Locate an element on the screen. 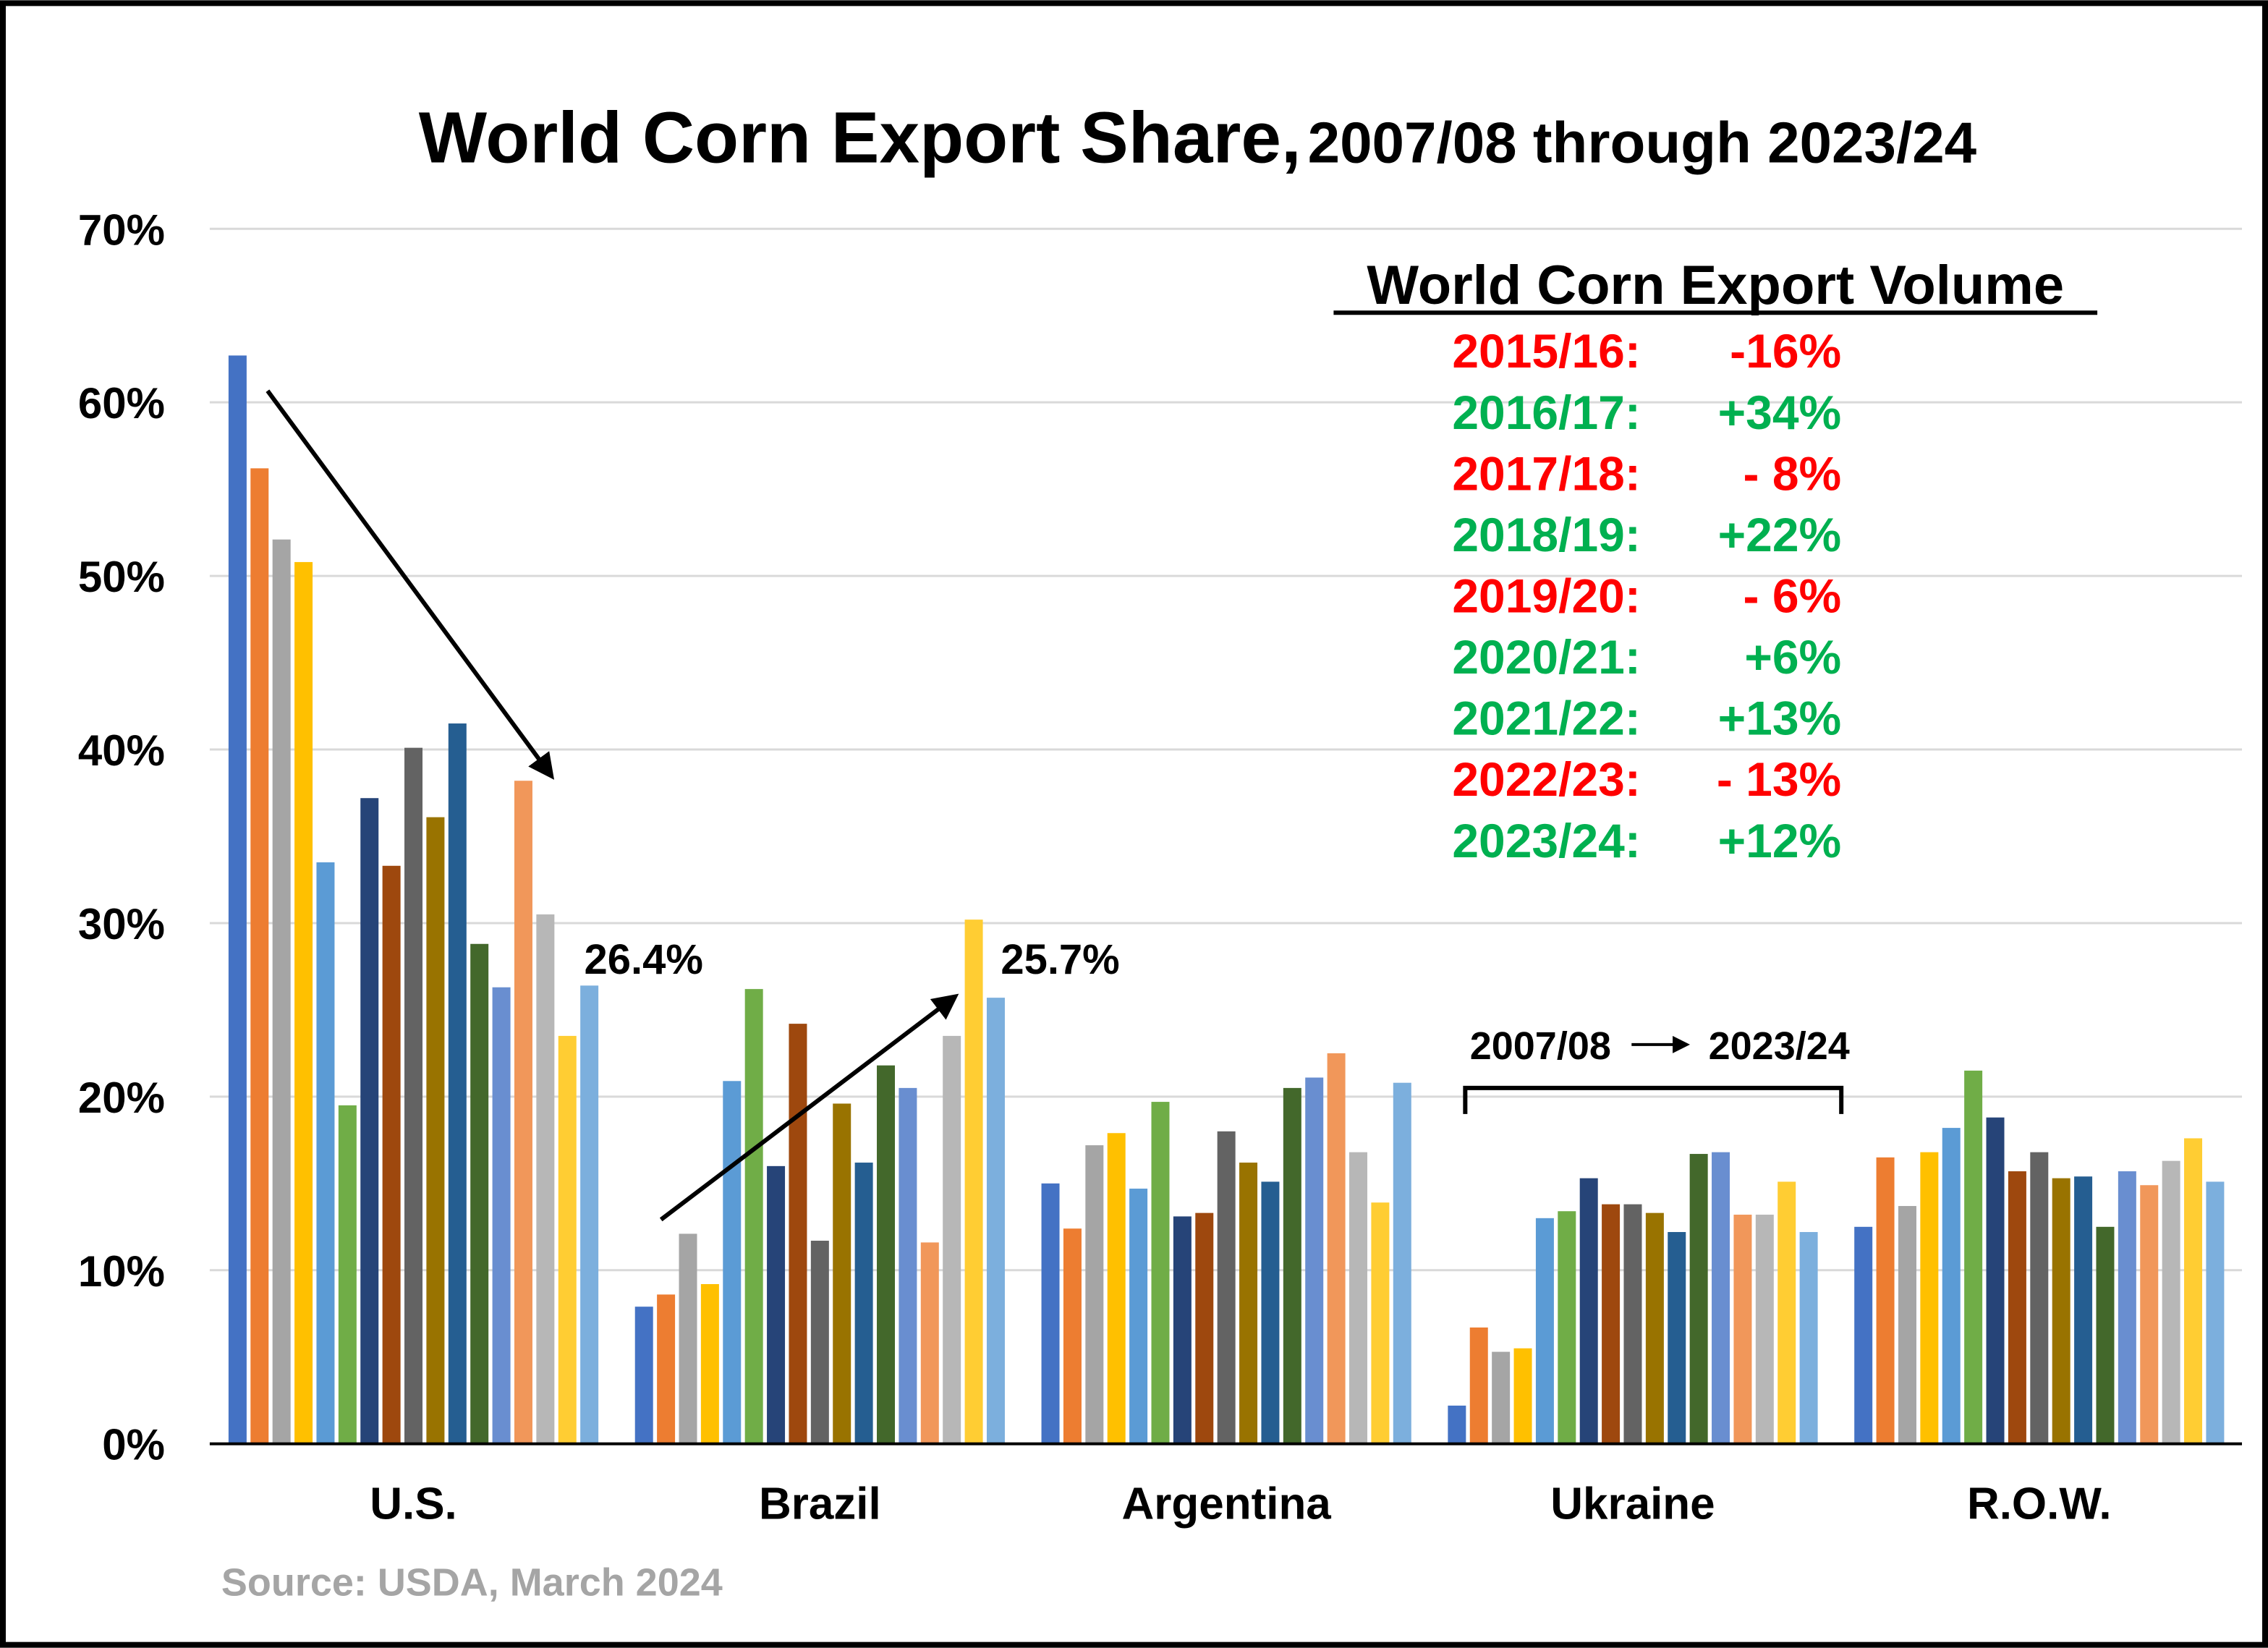 This screenshot has height=1648, width=2268. source-note: Source: USDA, March 2024 is located at coordinates (472, 1583).